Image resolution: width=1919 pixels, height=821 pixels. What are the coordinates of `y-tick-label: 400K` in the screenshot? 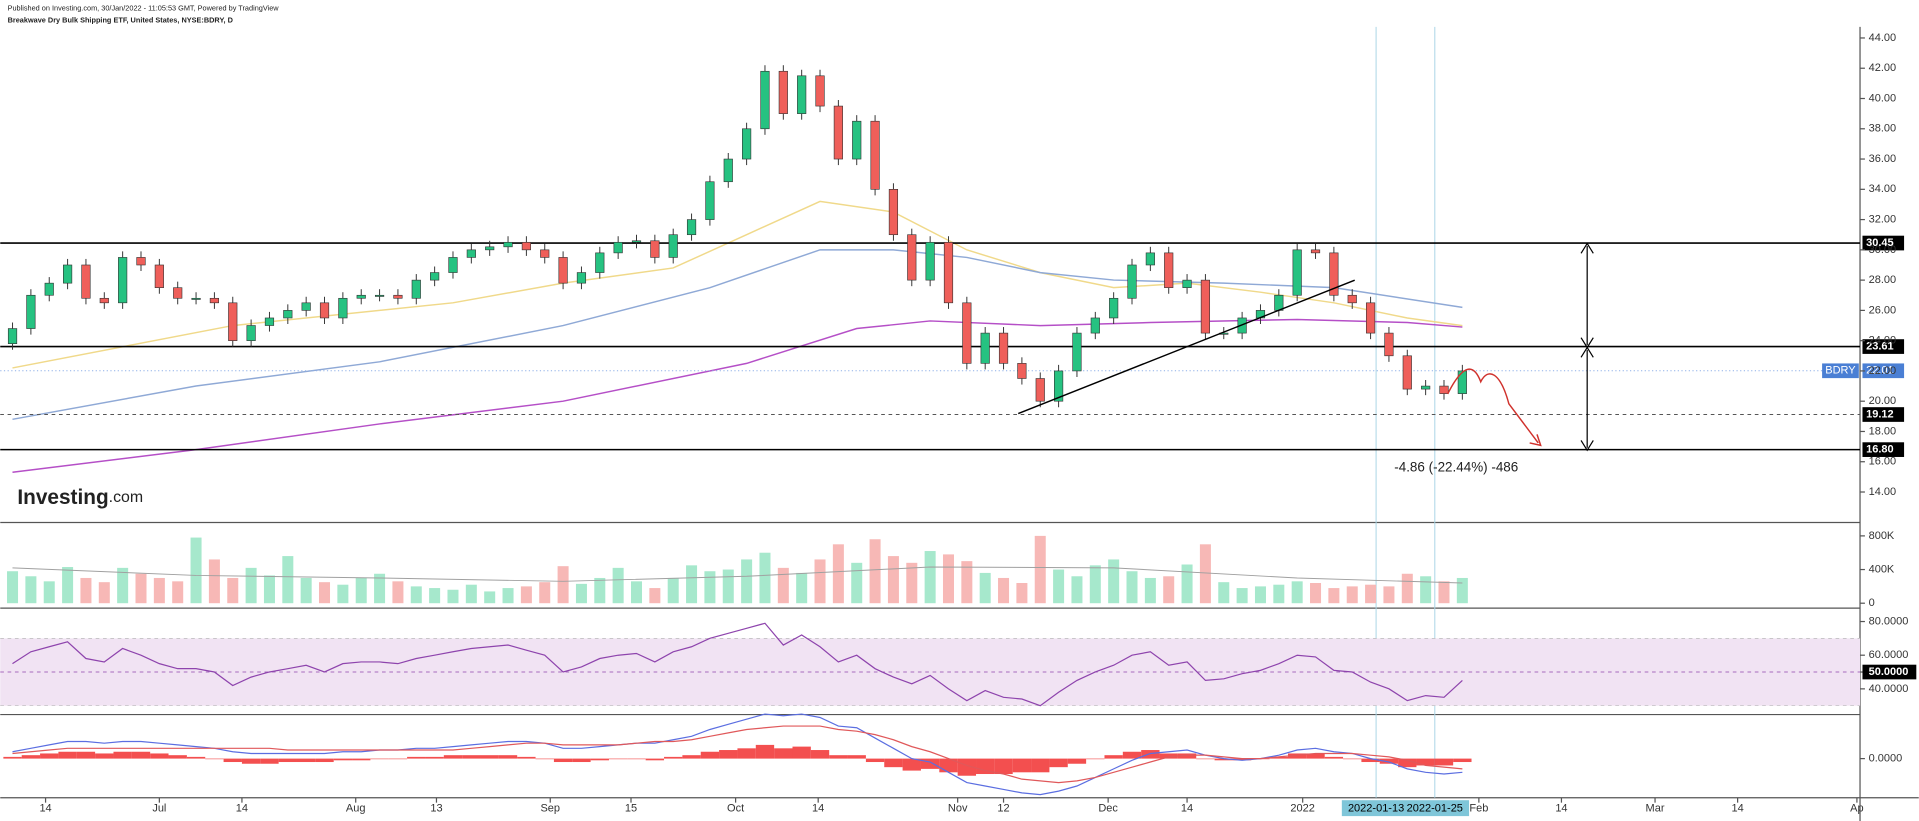 It's located at (1882, 569).